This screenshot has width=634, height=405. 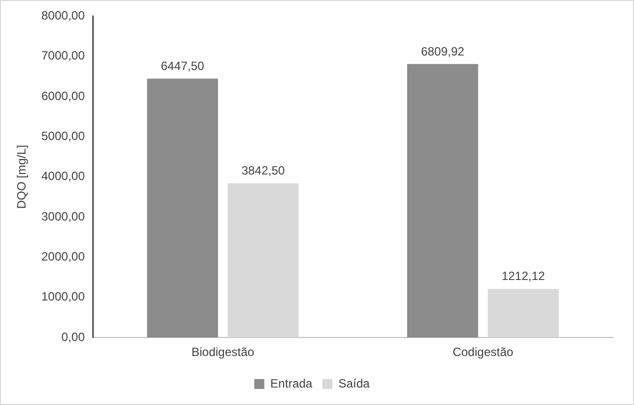 What do you see at coordinates (63, 15) in the screenshot?
I see `y-tick-label: 8000,00` at bounding box center [63, 15].